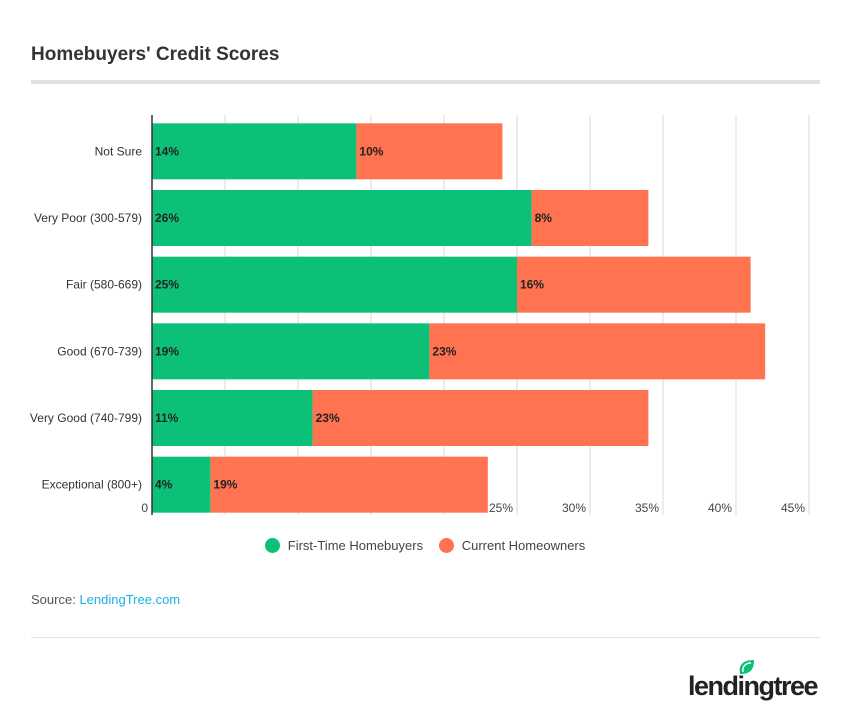  I want to click on y-category-label: Not Sure, so click(119, 151).